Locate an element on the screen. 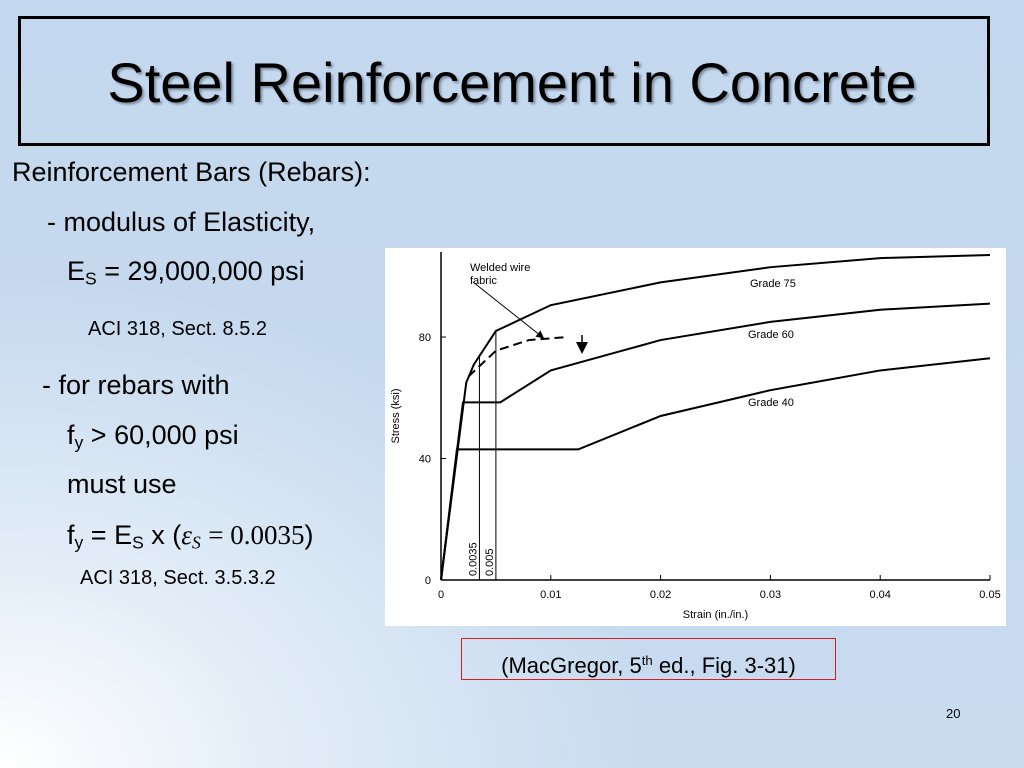  title: Steel Reinforcement in Concrete is located at coordinates (512, 82).